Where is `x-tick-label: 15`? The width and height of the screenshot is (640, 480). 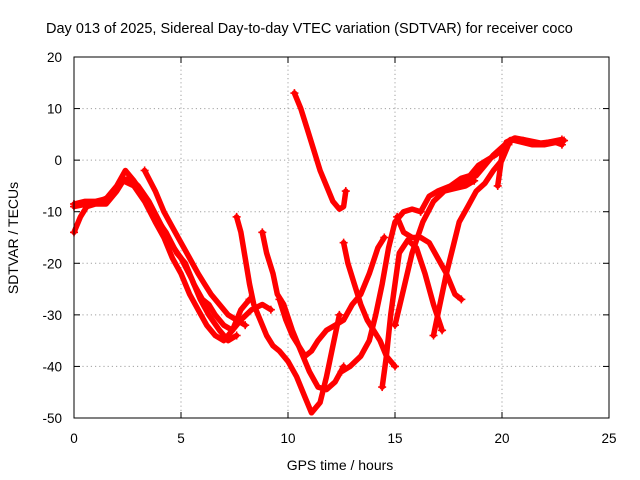
x-tick-label: 15 is located at coordinates (394, 438).